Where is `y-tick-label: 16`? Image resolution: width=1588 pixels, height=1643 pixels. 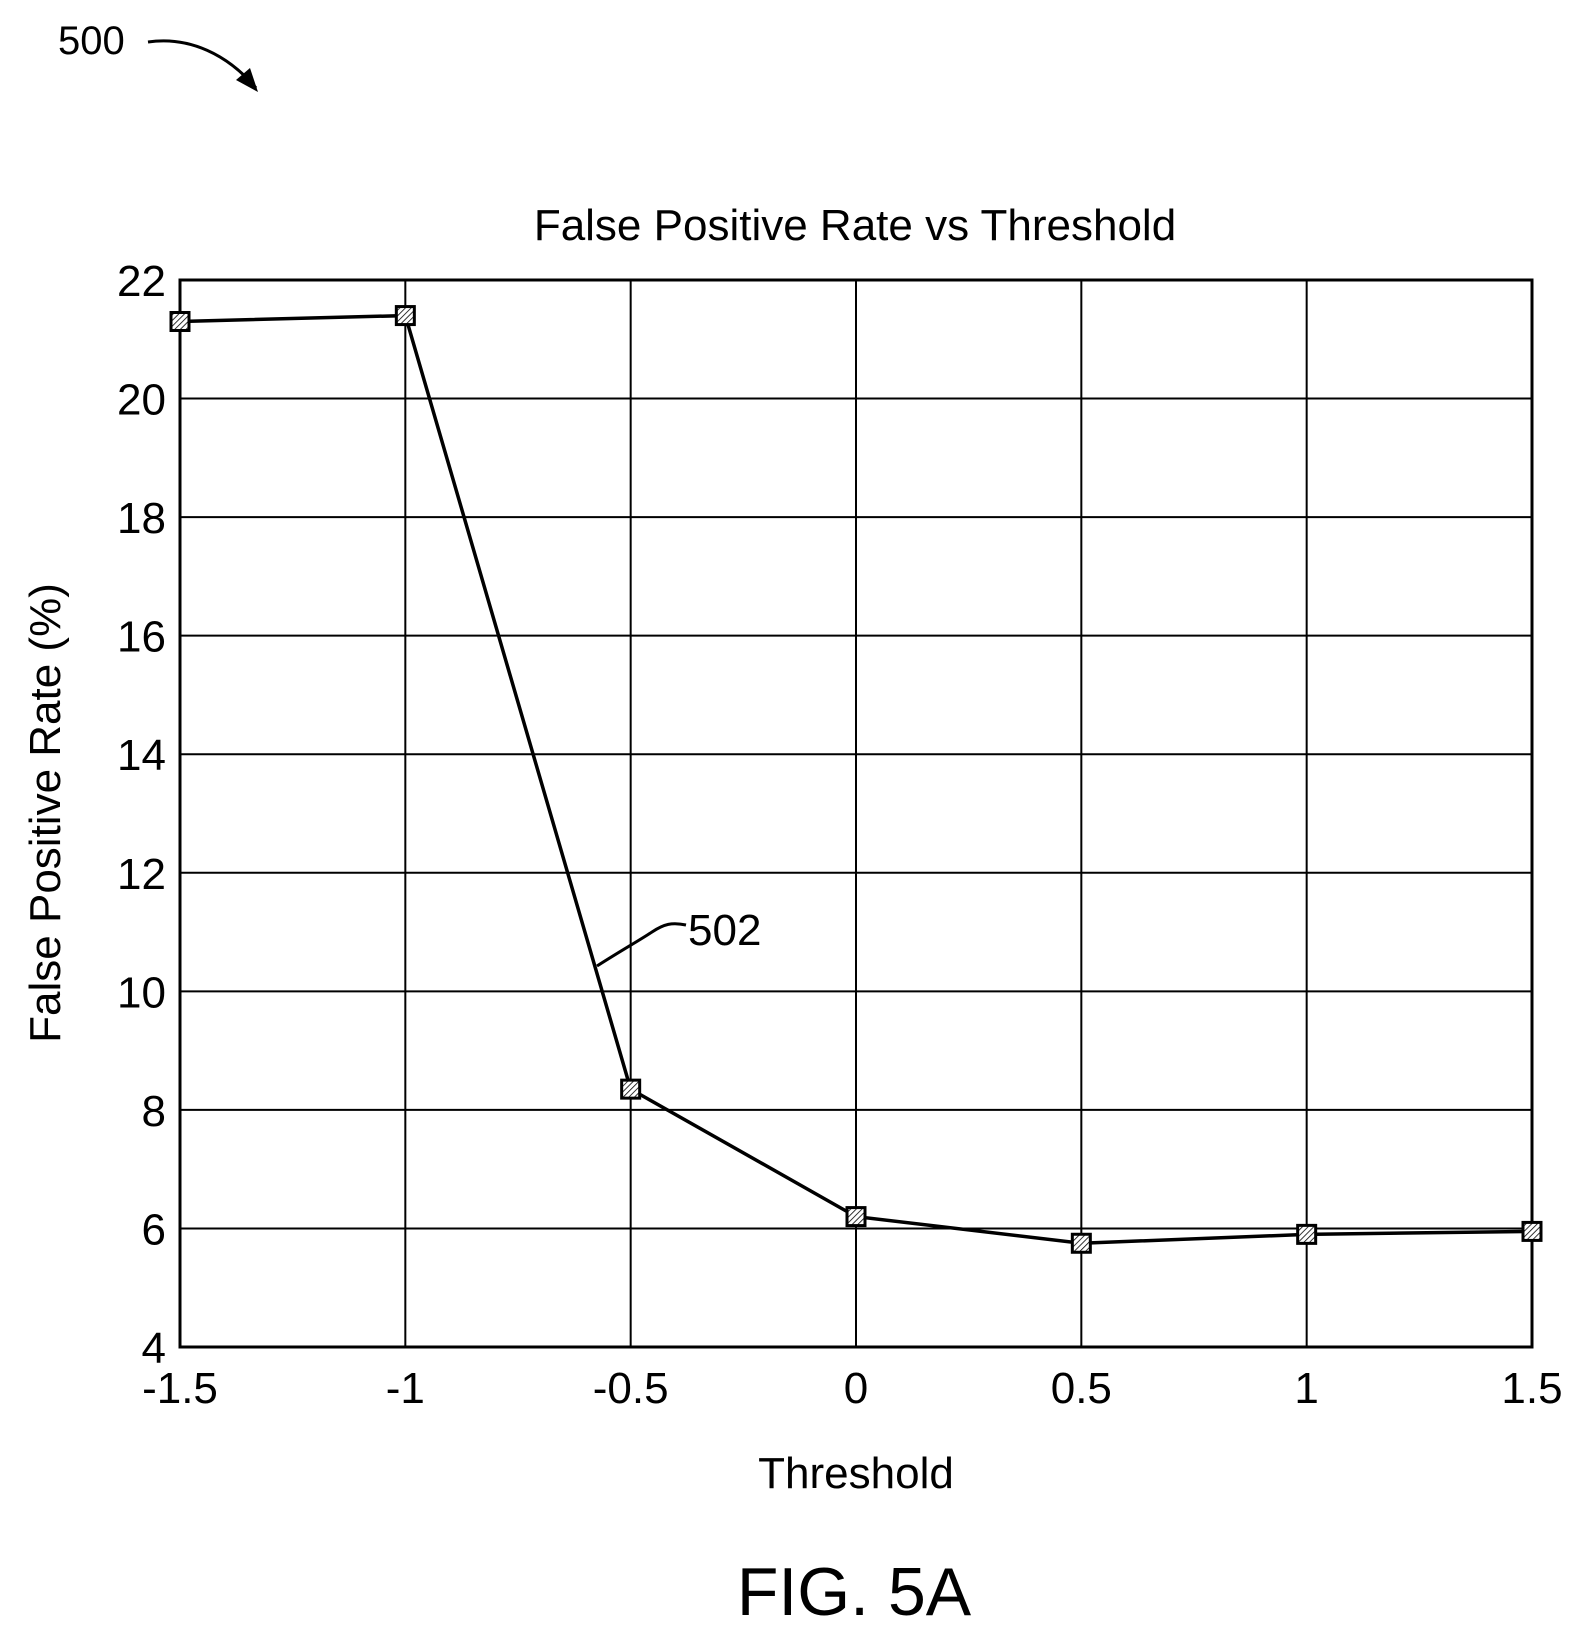 y-tick-label: 16 is located at coordinates (141, 637).